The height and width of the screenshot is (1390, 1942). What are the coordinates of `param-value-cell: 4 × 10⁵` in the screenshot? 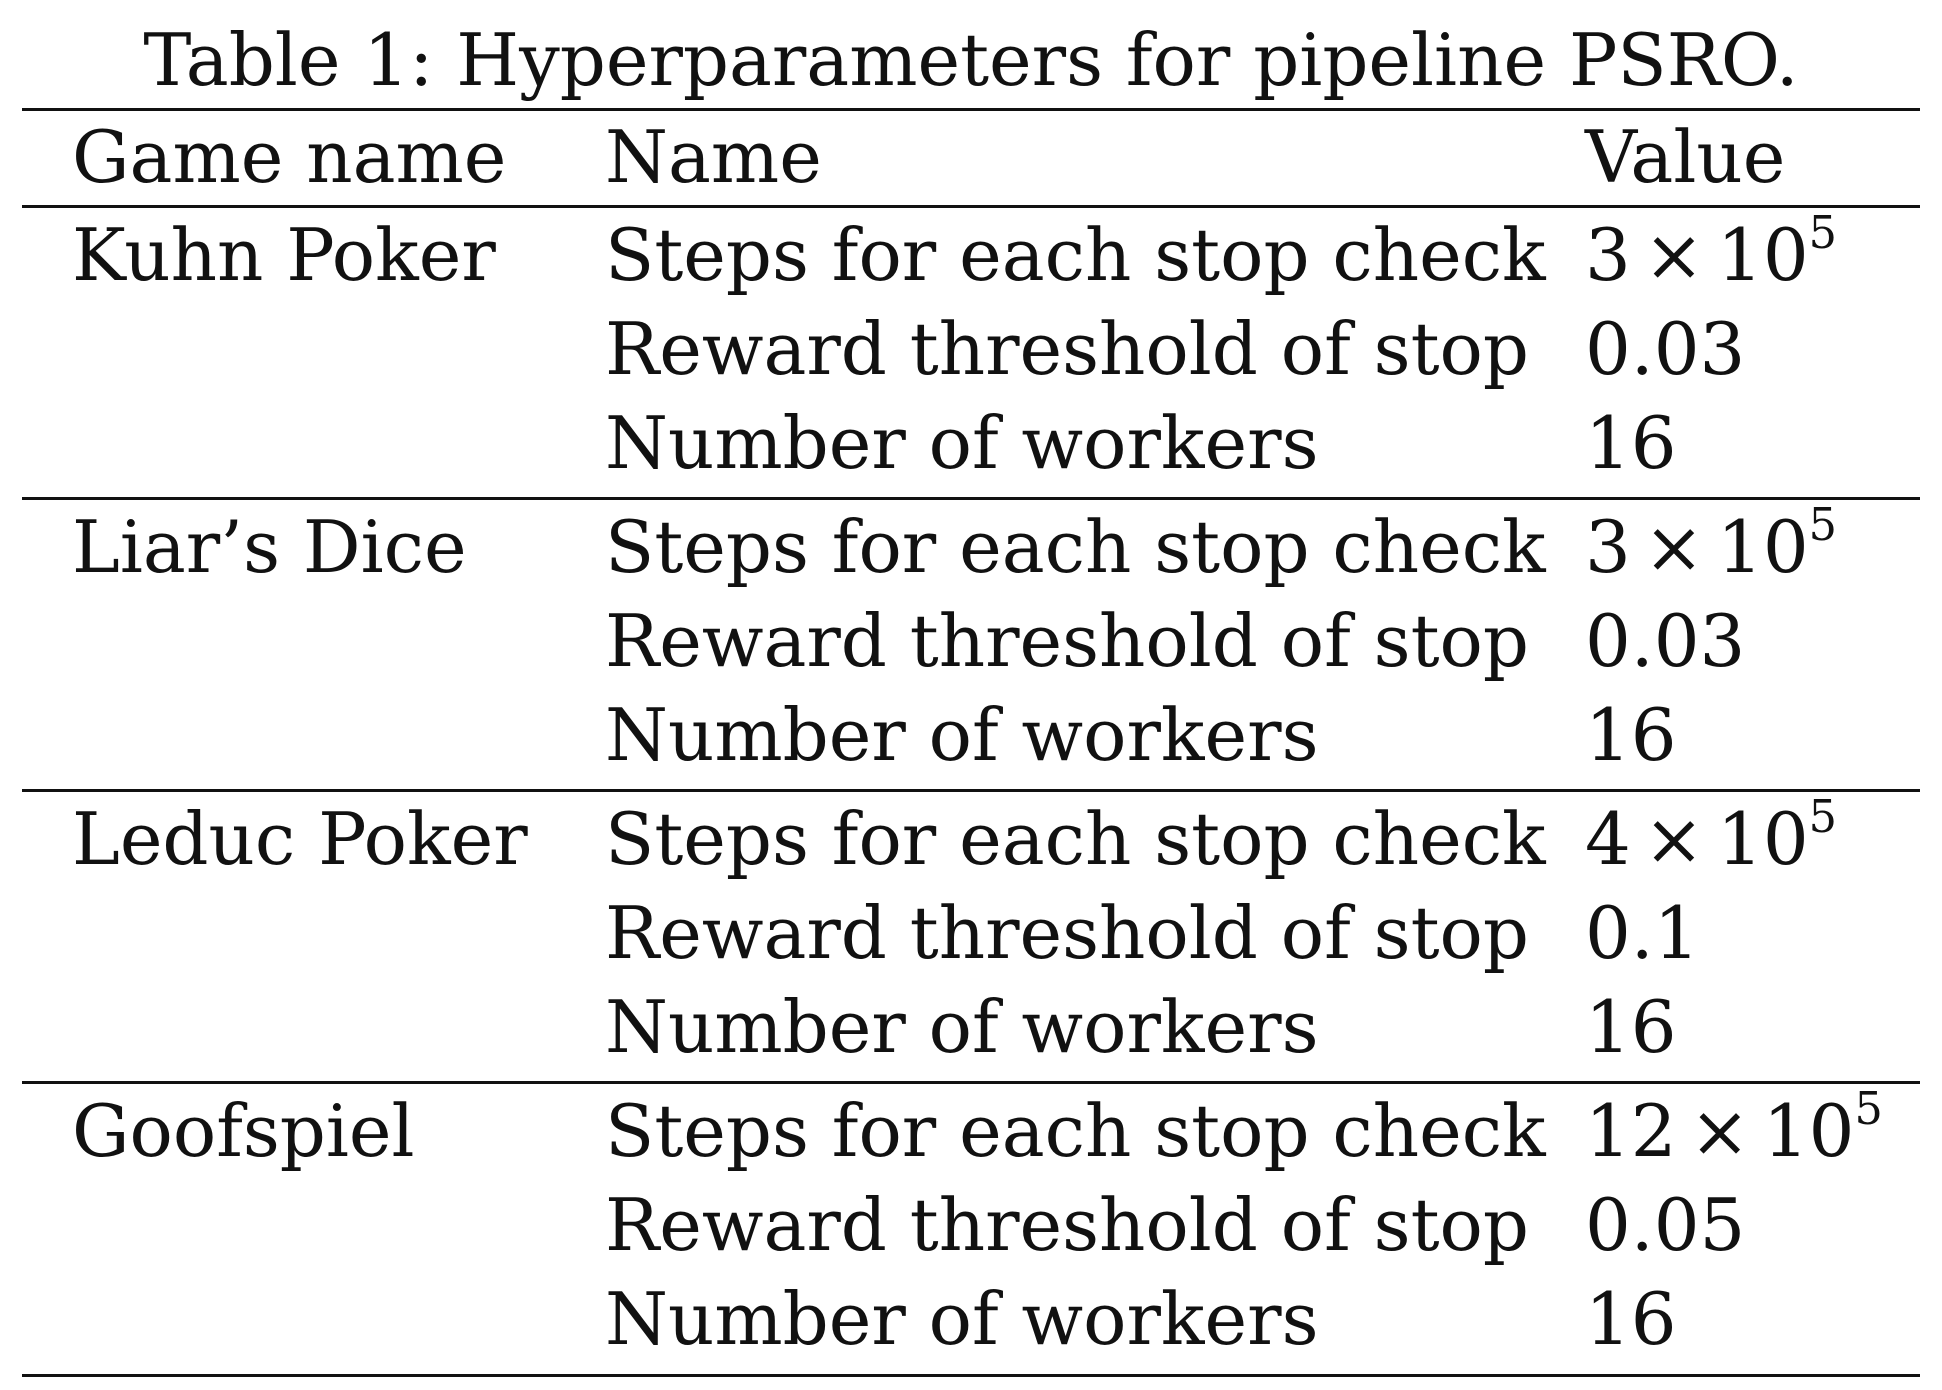 It's located at (1711, 839).